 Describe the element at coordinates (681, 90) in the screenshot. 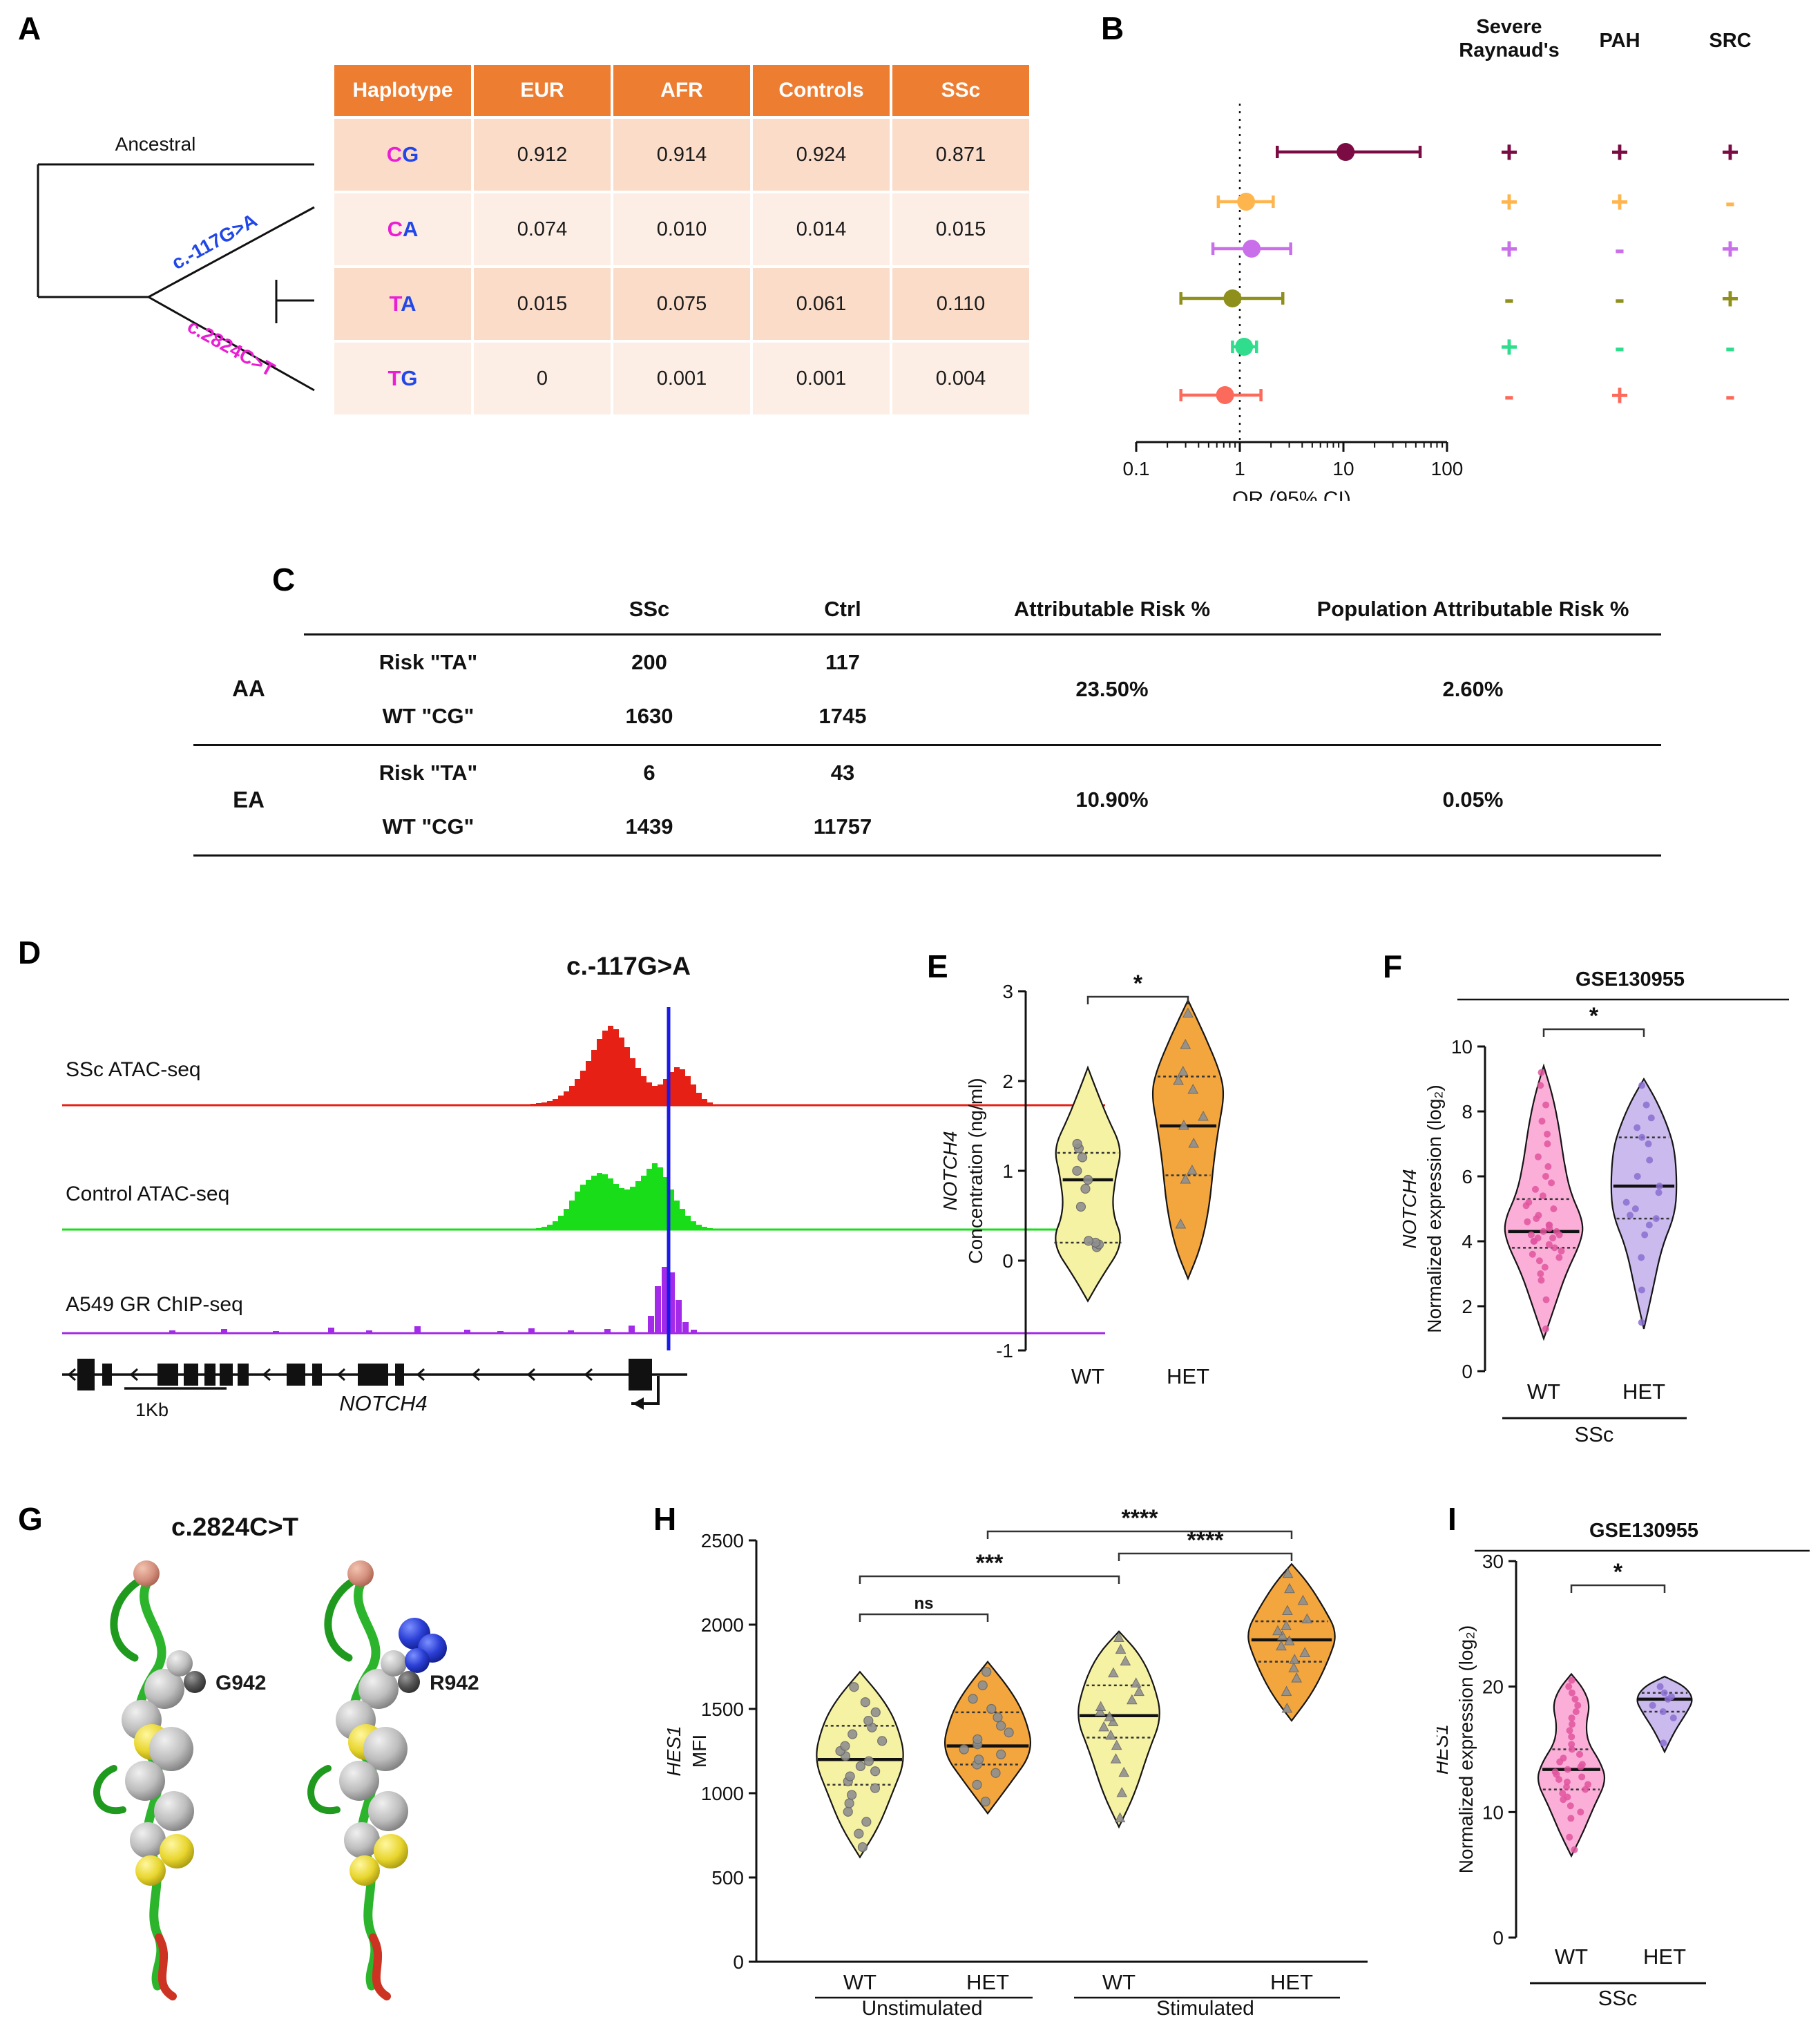

I see `table-header-row: Haplotype EUR AFR Controls SSc` at that location.